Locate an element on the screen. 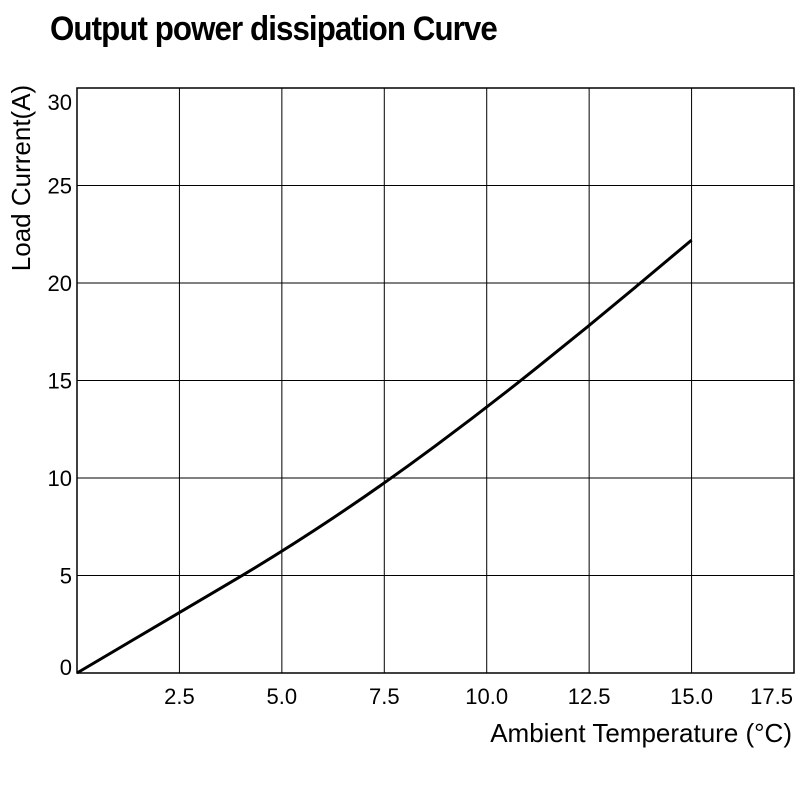 The height and width of the screenshot is (800, 800). x-tick-label: 5.0 is located at coordinates (282, 696).